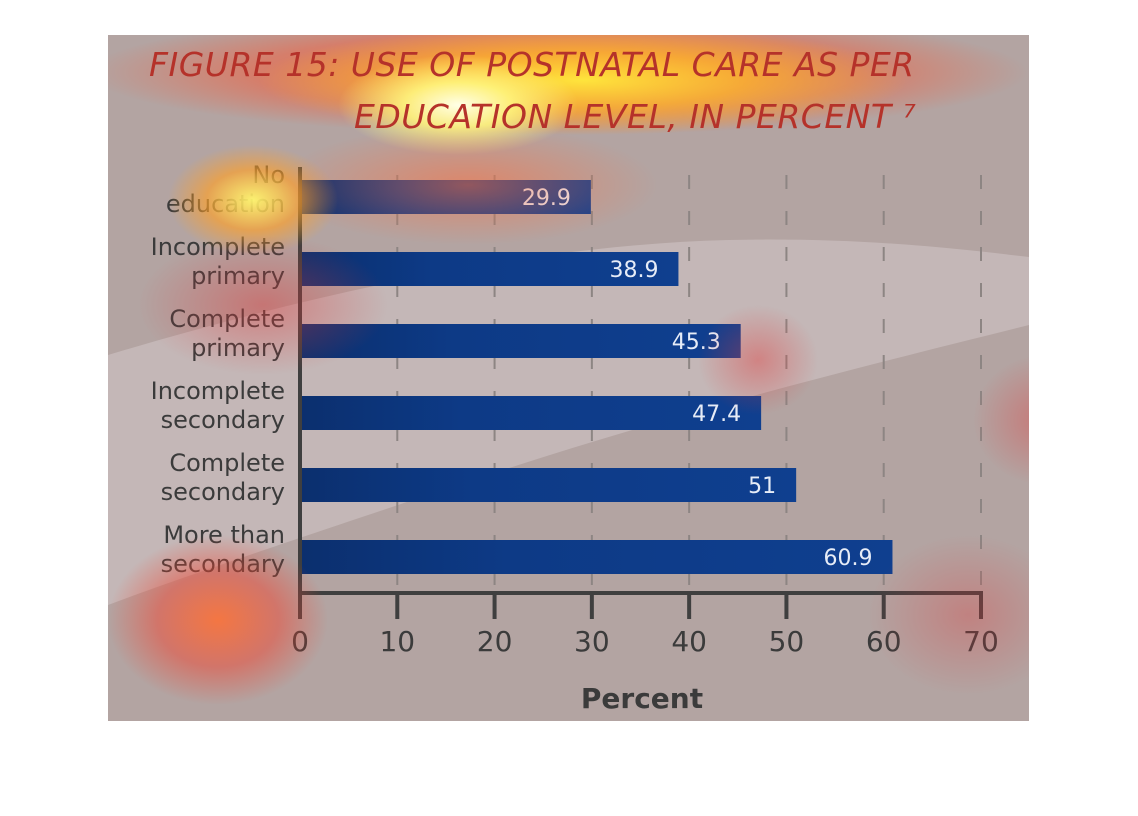 The width and height of the screenshot is (1138, 816). Describe the element at coordinates (981, 641) in the screenshot. I see `x-tick-label-70: 70` at that location.